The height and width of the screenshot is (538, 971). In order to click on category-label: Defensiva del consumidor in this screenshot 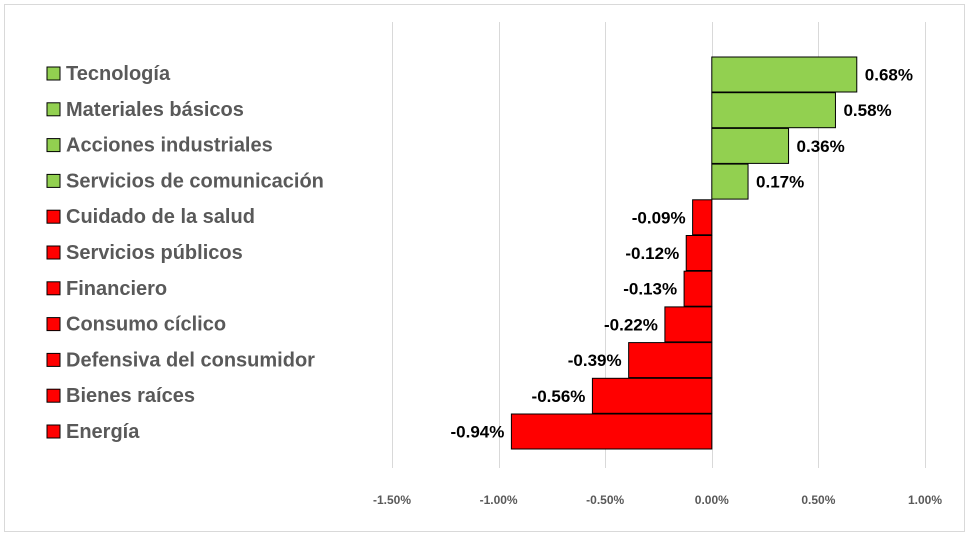, I will do `click(190, 360)`.